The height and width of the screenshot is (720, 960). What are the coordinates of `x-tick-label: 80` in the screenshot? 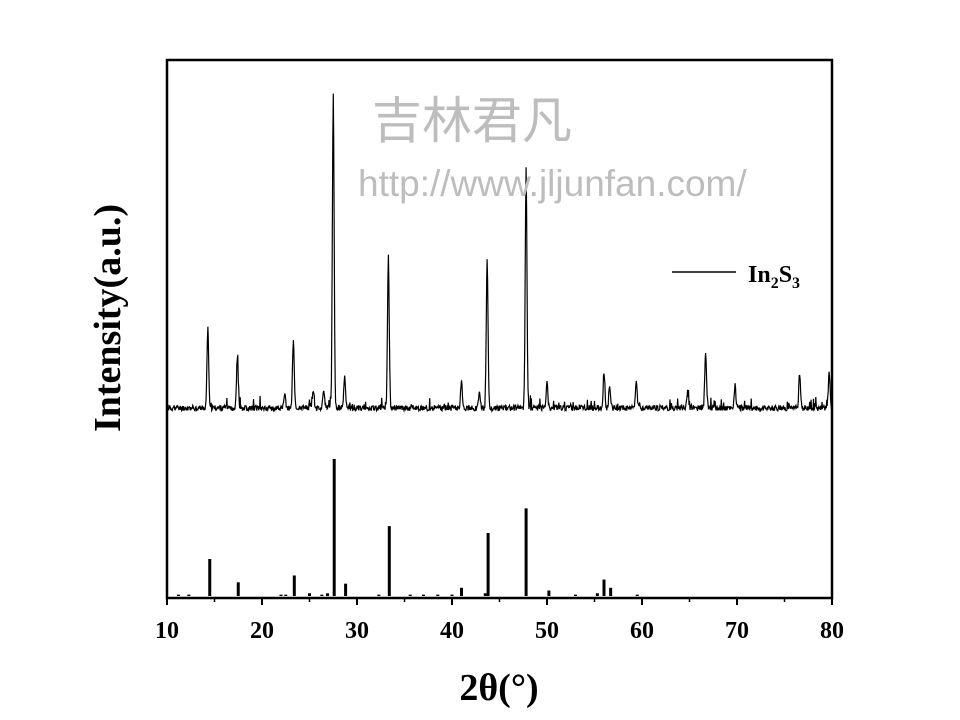 It's located at (832, 631).